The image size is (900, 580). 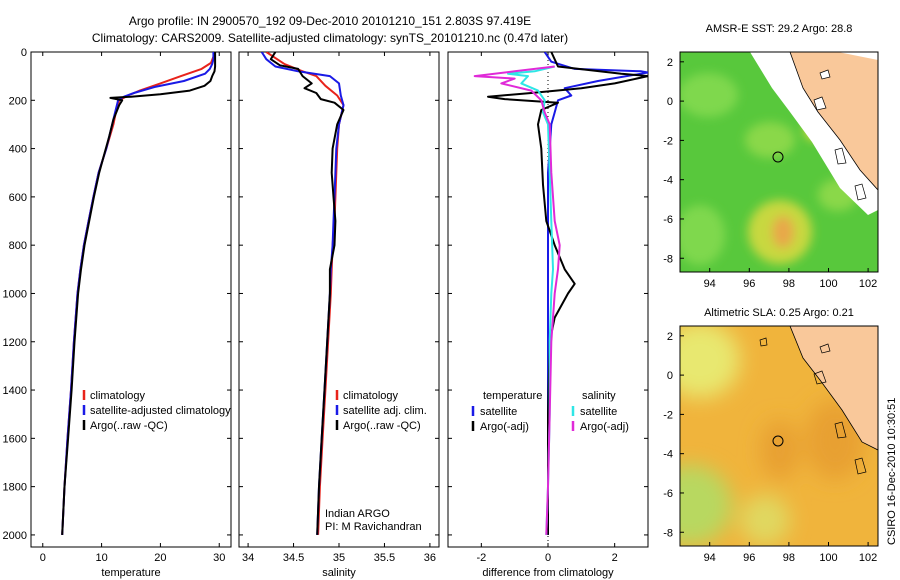 I want to click on series-line-temperature-satellite, so click(x=595, y=293).